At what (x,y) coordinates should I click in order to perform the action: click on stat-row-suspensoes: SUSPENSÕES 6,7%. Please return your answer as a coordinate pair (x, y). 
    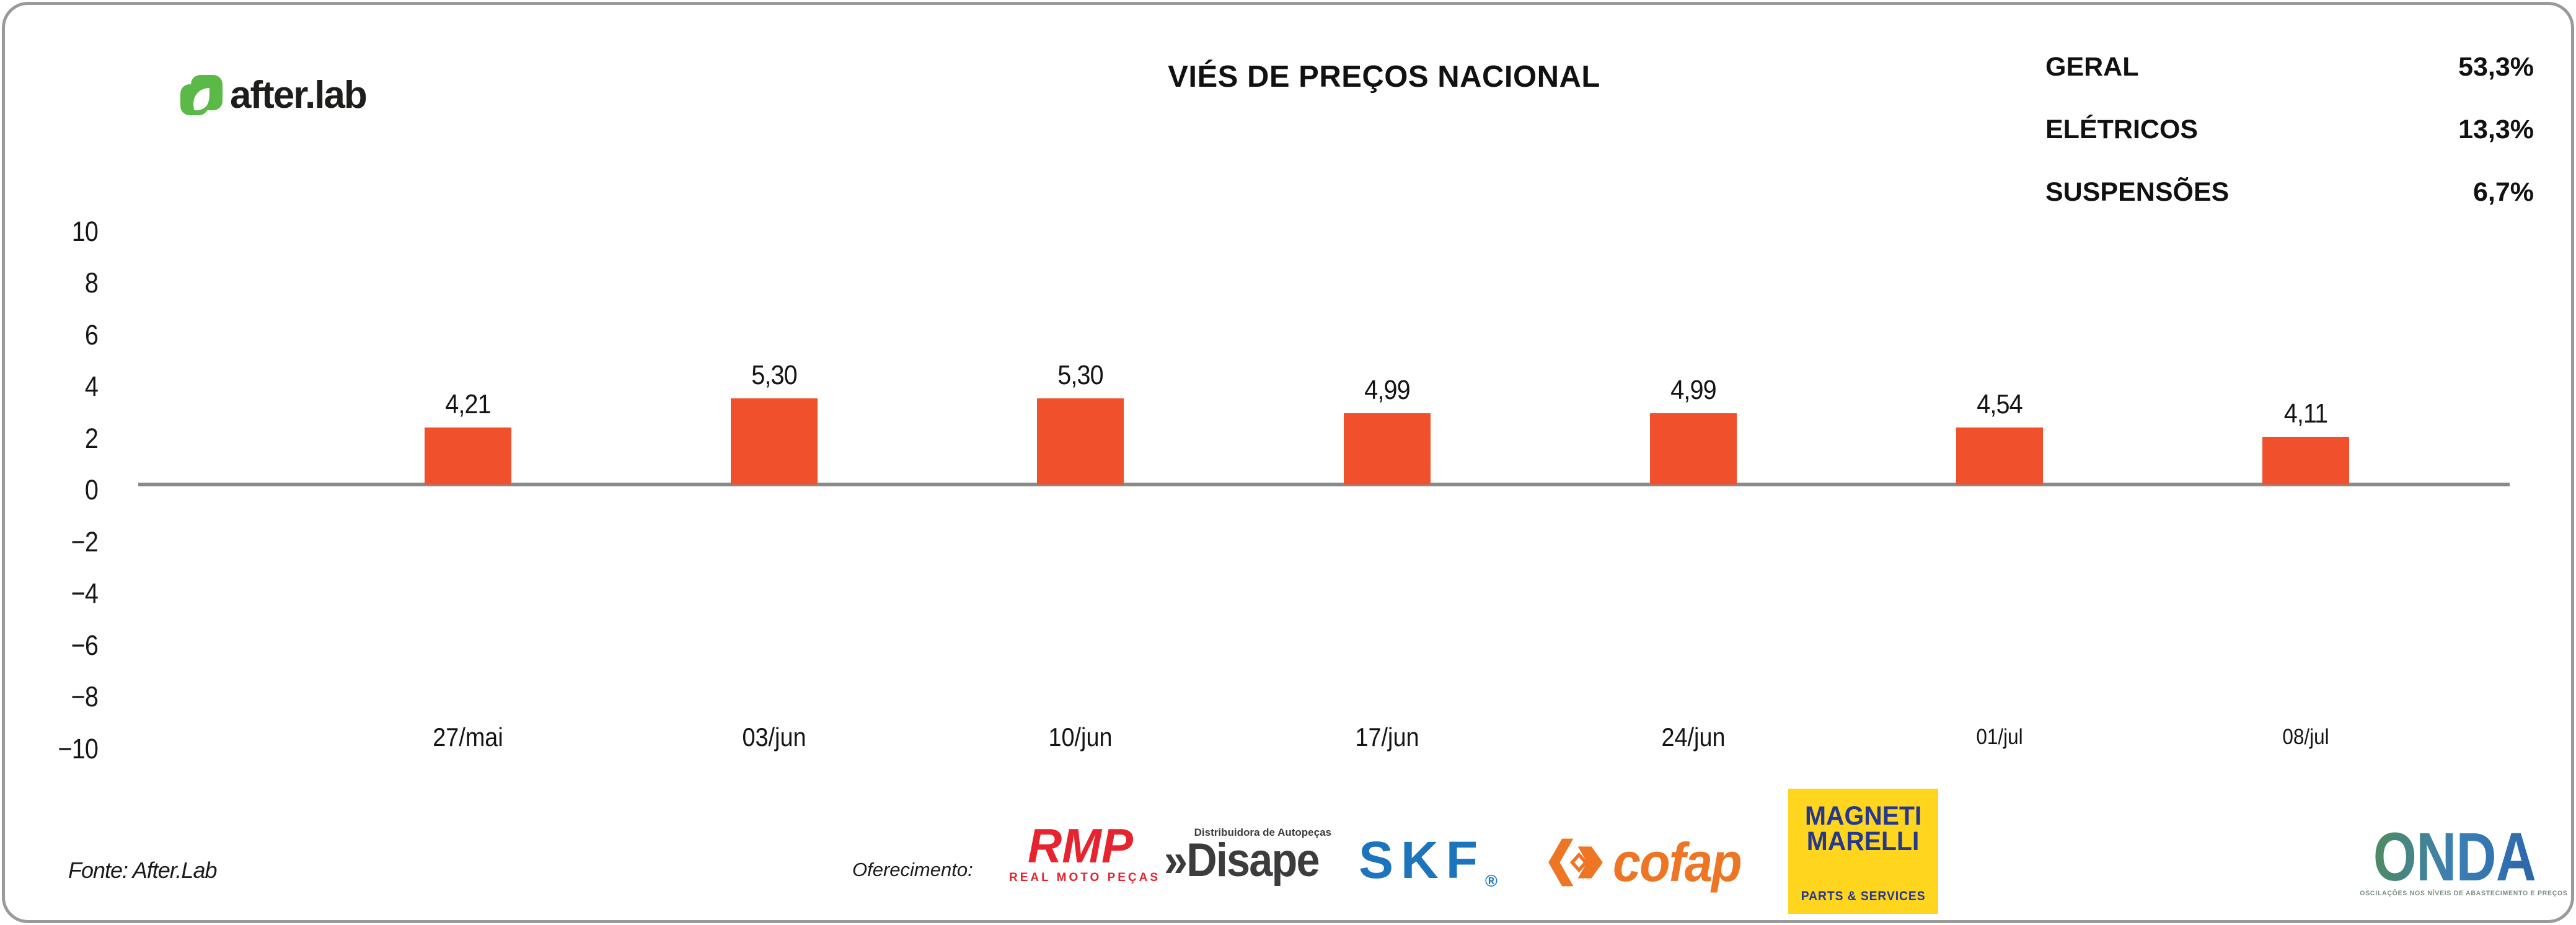
    Looking at the image, I should click on (2289, 192).